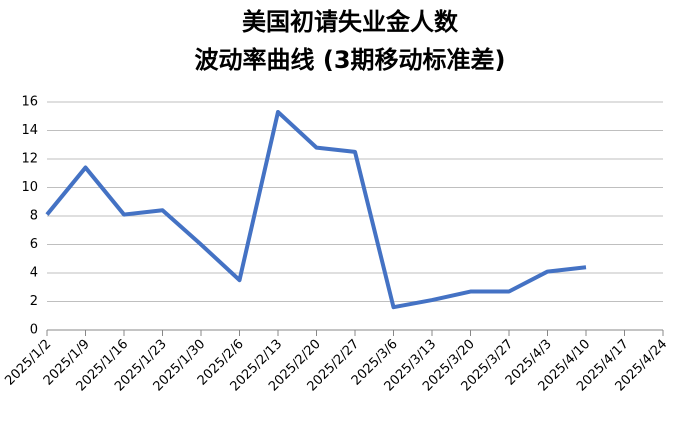  I want to click on y-tick-label: 4, so click(34, 273).